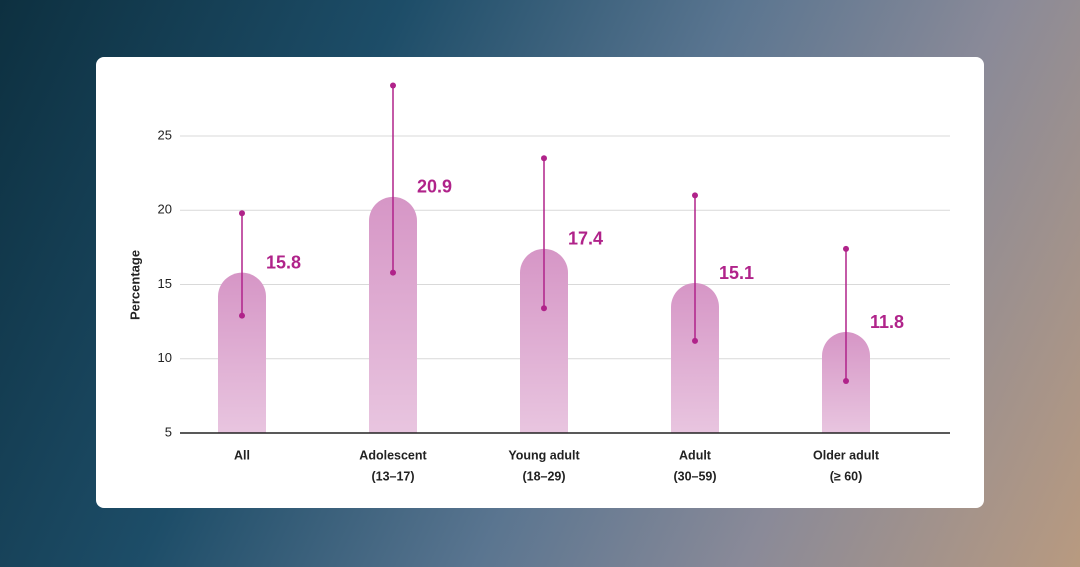  What do you see at coordinates (134, 285) in the screenshot?
I see `y-axis-label: Percentage` at bounding box center [134, 285].